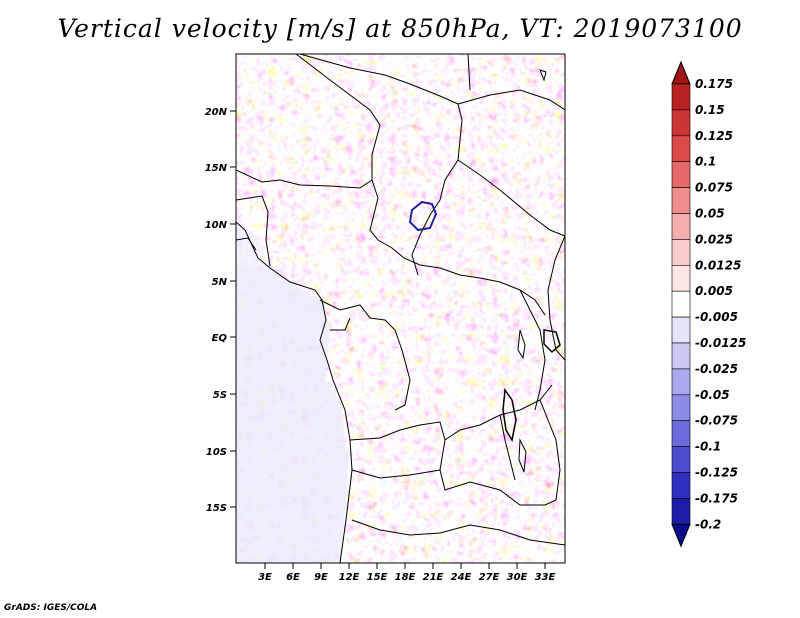 The width and height of the screenshot is (800, 618). What do you see at coordinates (714, 239) in the screenshot?
I see `colorbar-level-label: 0.025` at bounding box center [714, 239].